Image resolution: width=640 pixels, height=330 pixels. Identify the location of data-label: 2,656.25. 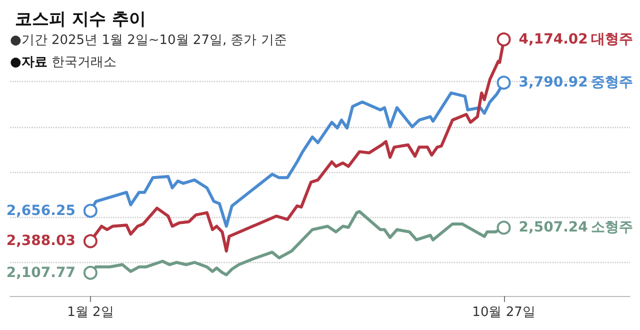
(41, 210).